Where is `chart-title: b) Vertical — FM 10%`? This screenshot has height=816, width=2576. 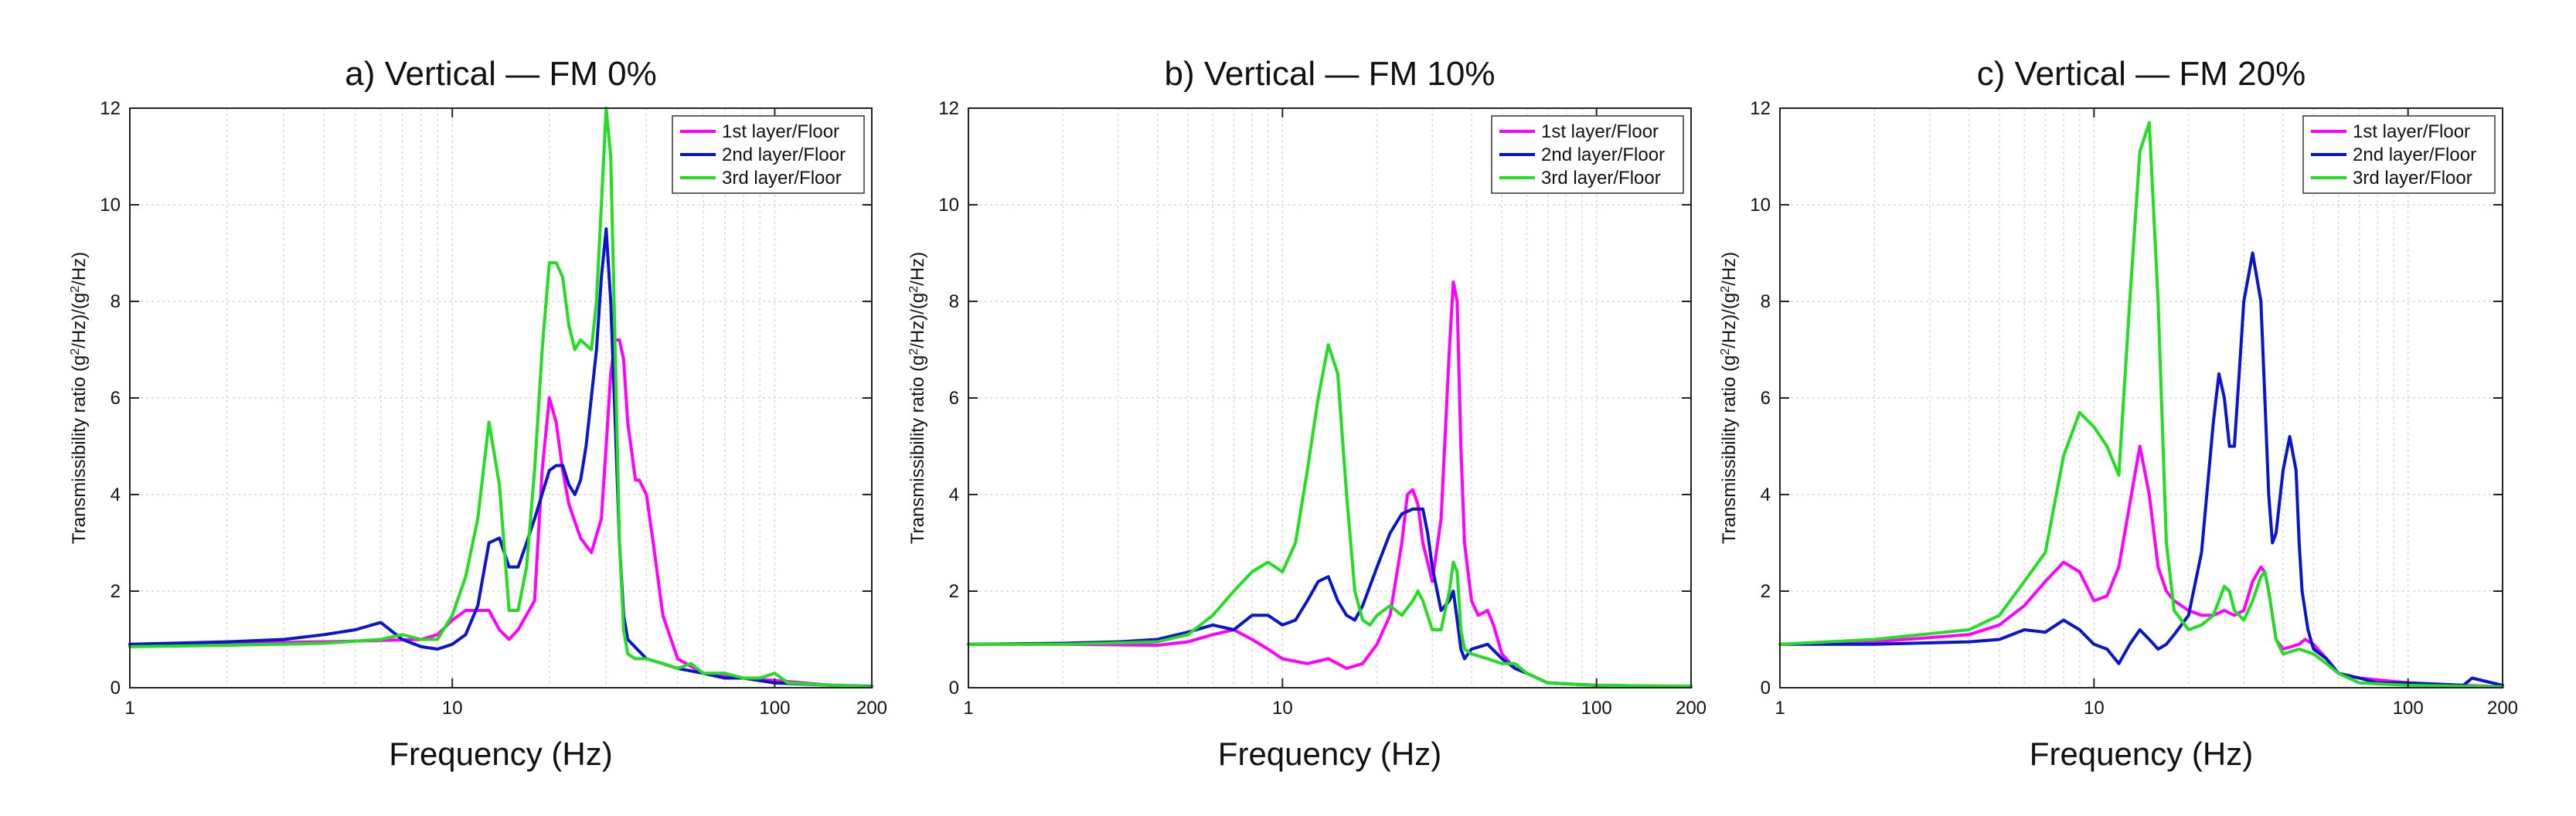 chart-title: b) Vertical — FM 10% is located at coordinates (1330, 74).